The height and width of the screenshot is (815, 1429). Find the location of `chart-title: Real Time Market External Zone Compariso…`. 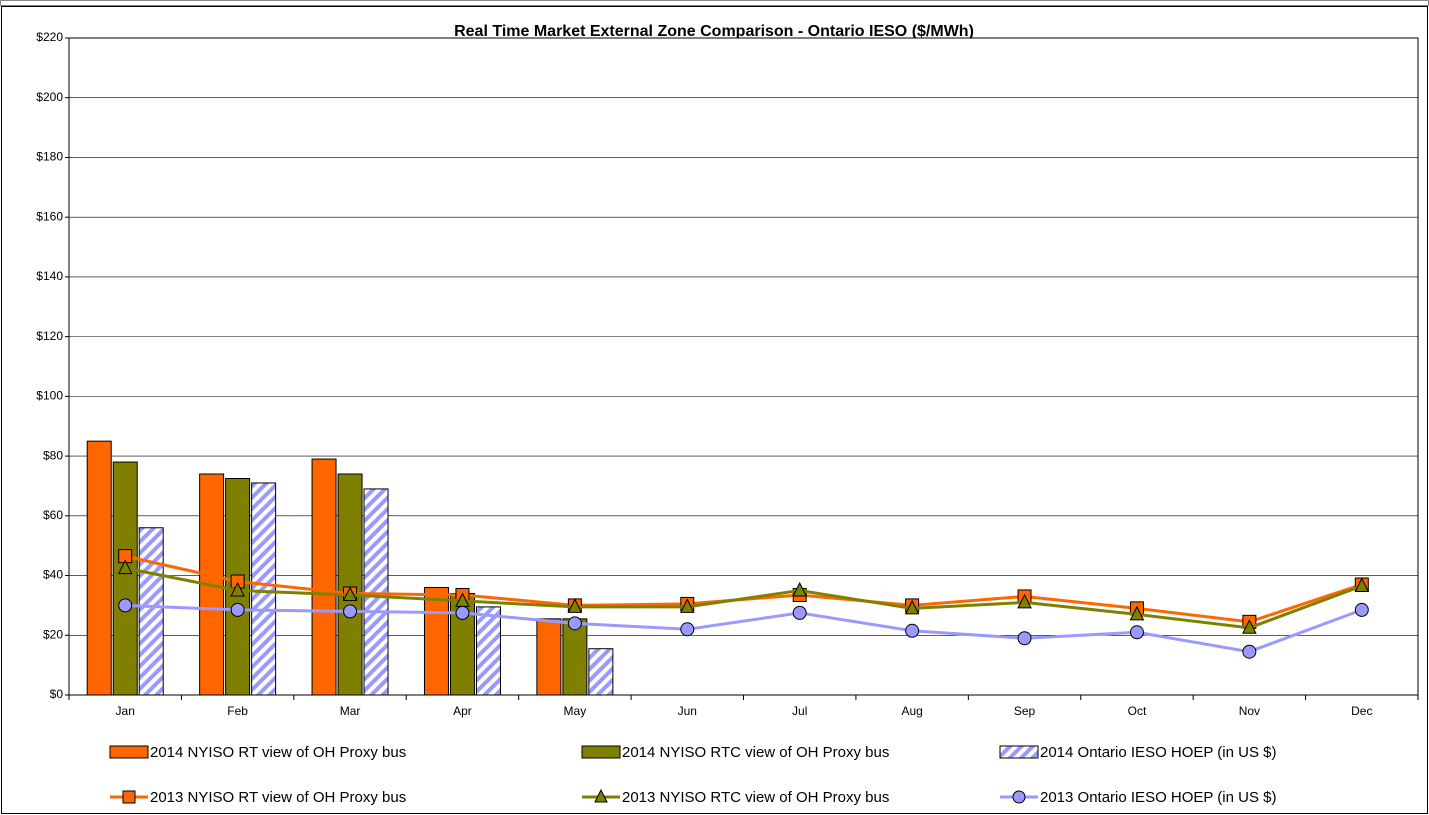

chart-title: Real Time Market External Zone Compariso… is located at coordinates (714, 31).